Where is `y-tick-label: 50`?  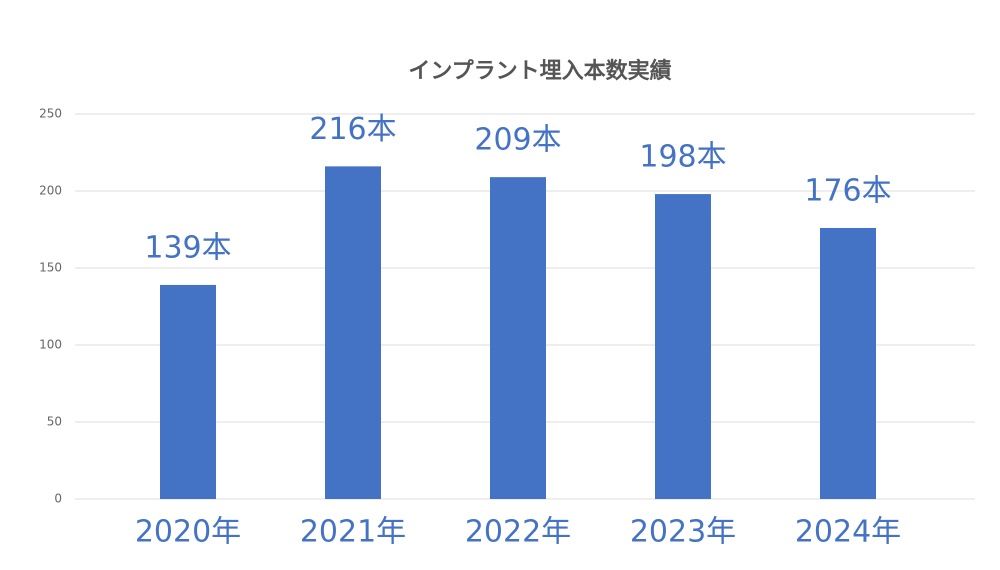 y-tick-label: 50 is located at coordinates (54, 422).